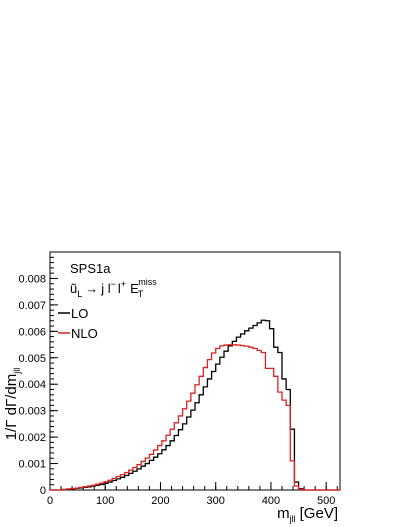  Describe the element at coordinates (43, 491) in the screenshot. I see `y-tick-label: 0` at that location.